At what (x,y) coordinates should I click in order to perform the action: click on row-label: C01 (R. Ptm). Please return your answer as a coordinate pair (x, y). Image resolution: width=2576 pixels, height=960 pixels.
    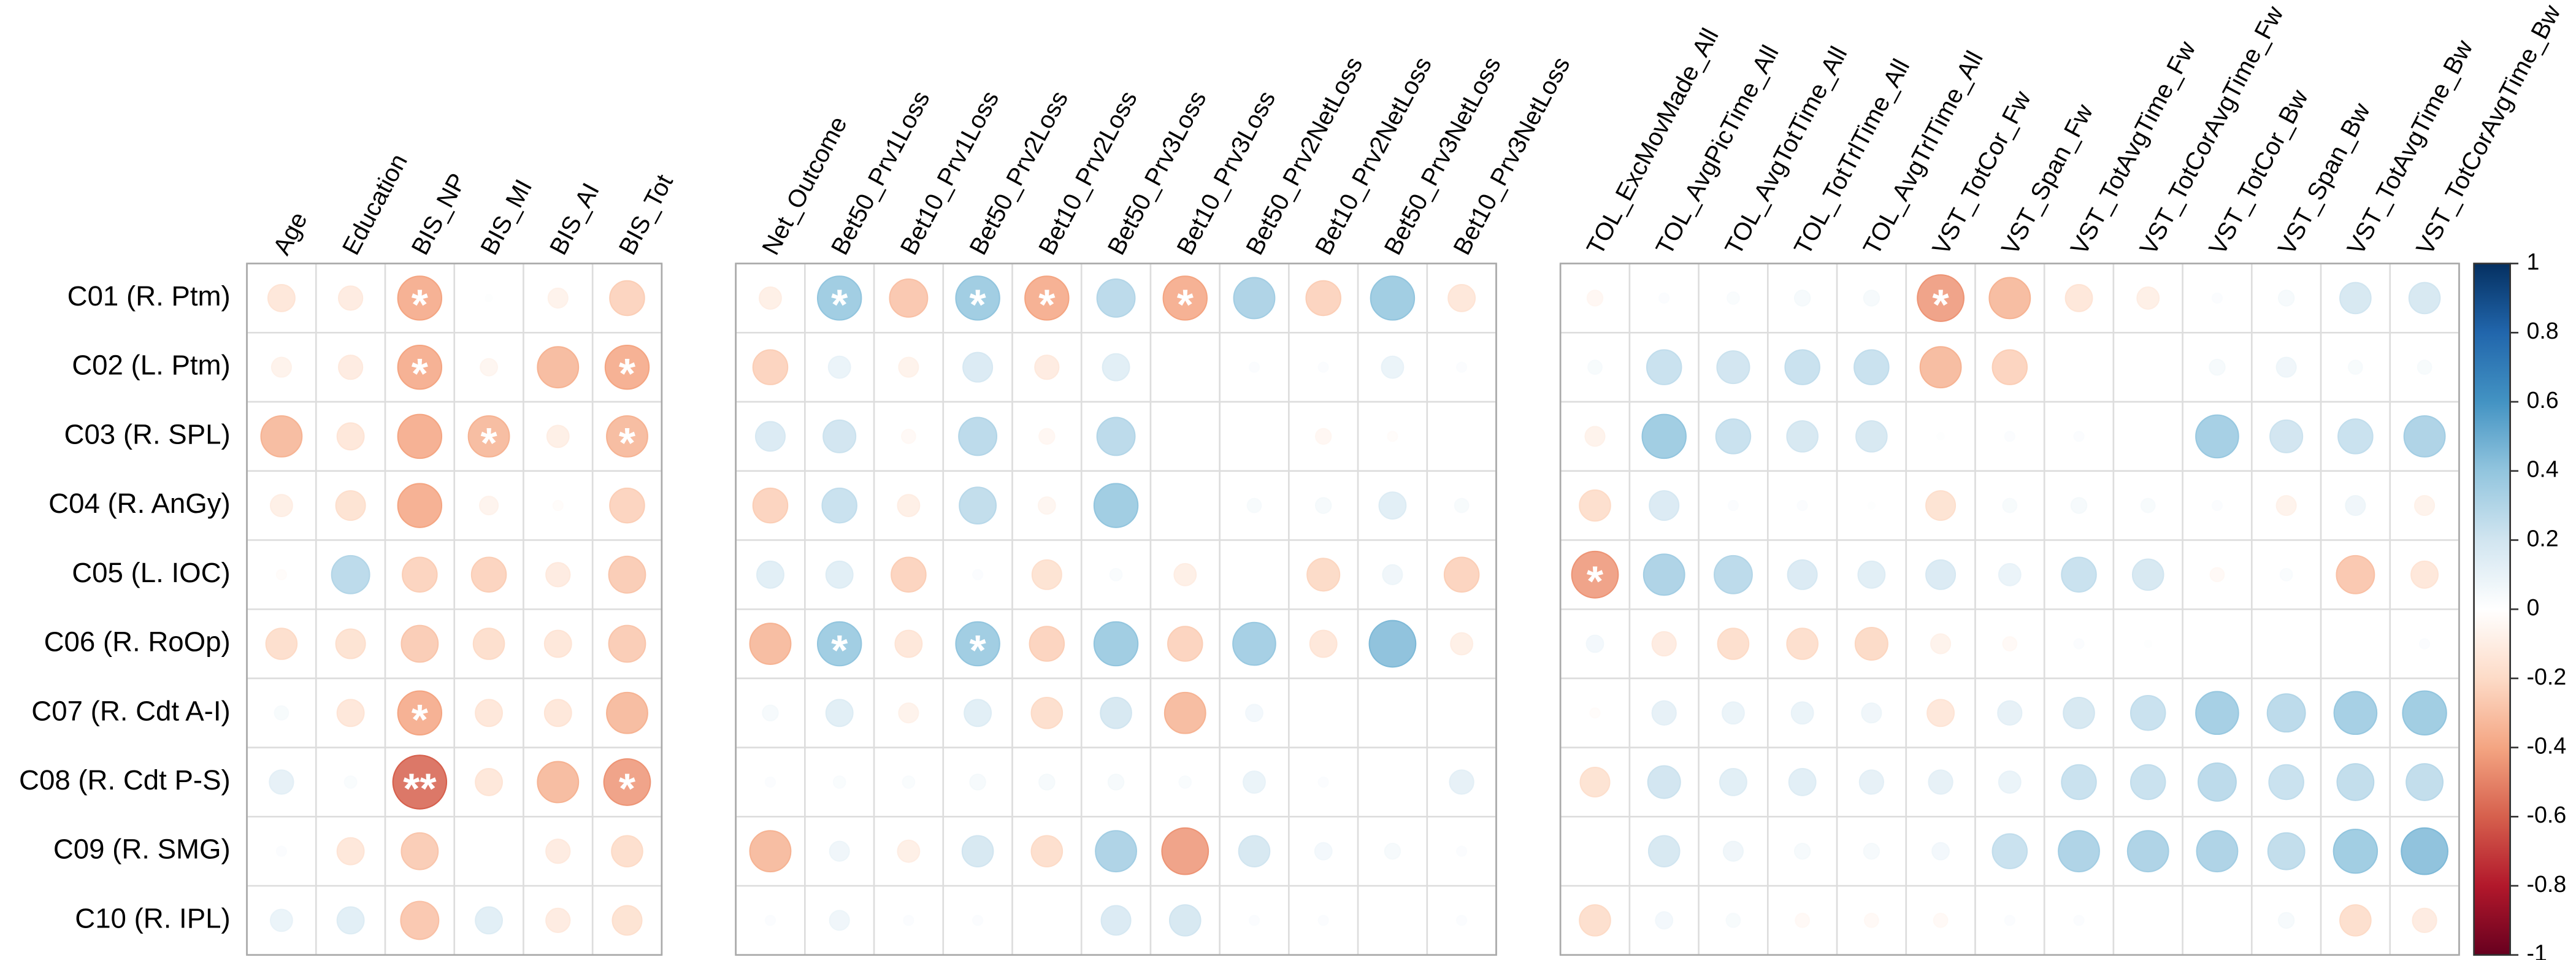
    Looking at the image, I should click on (149, 296).